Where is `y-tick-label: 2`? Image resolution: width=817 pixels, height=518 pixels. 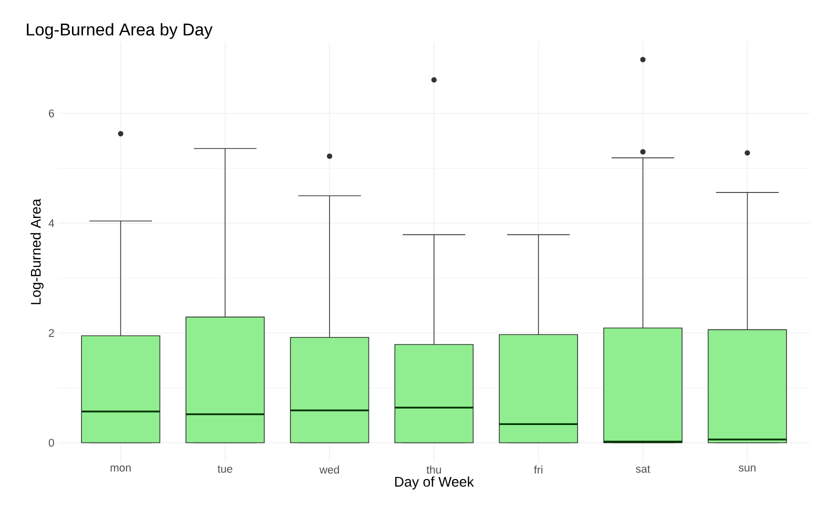 y-tick-label: 2 is located at coordinates (51, 333).